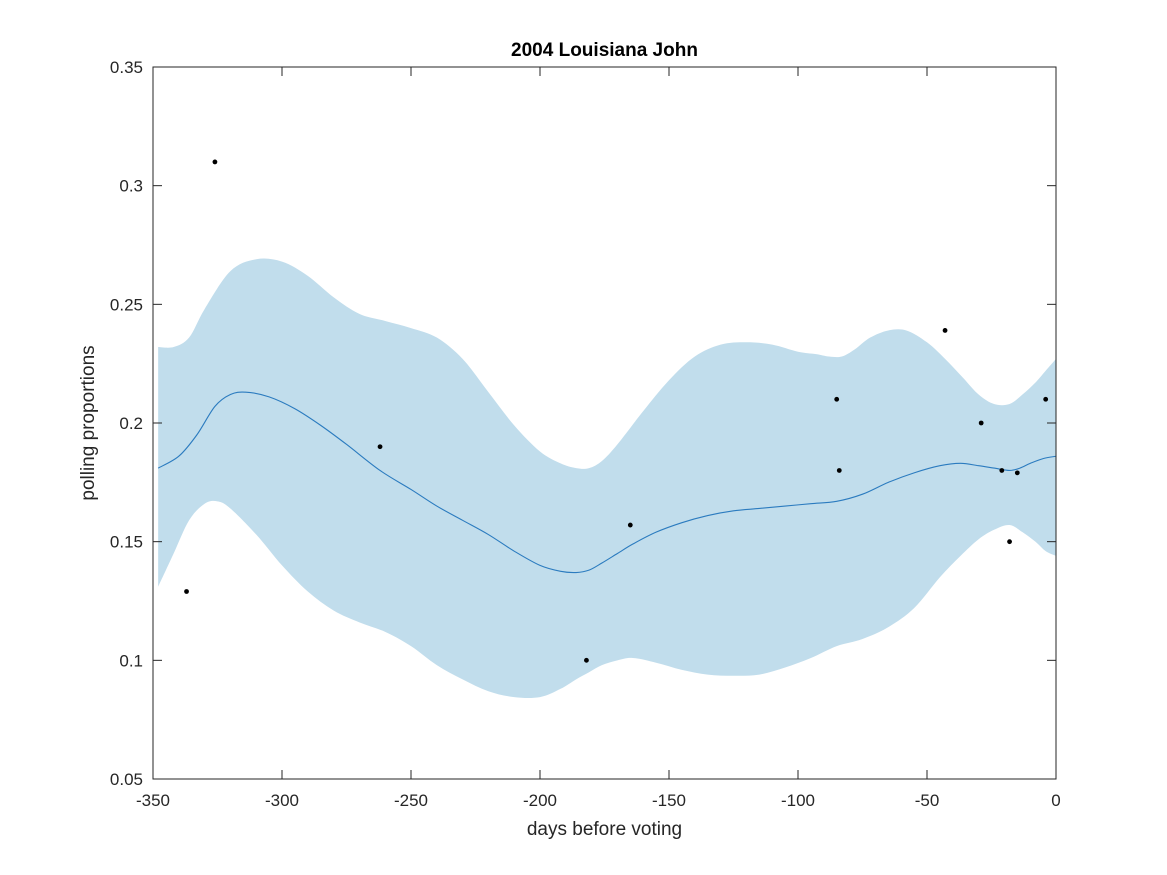  What do you see at coordinates (126, 67) in the screenshot?
I see `y-tick-label: 0.35` at bounding box center [126, 67].